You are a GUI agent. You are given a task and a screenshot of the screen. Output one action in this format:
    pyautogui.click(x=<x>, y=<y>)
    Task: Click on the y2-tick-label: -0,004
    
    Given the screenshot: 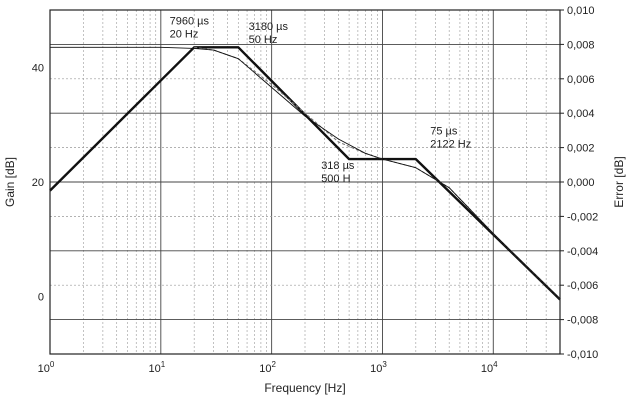 What is the action you would take?
    pyautogui.click(x=582, y=252)
    